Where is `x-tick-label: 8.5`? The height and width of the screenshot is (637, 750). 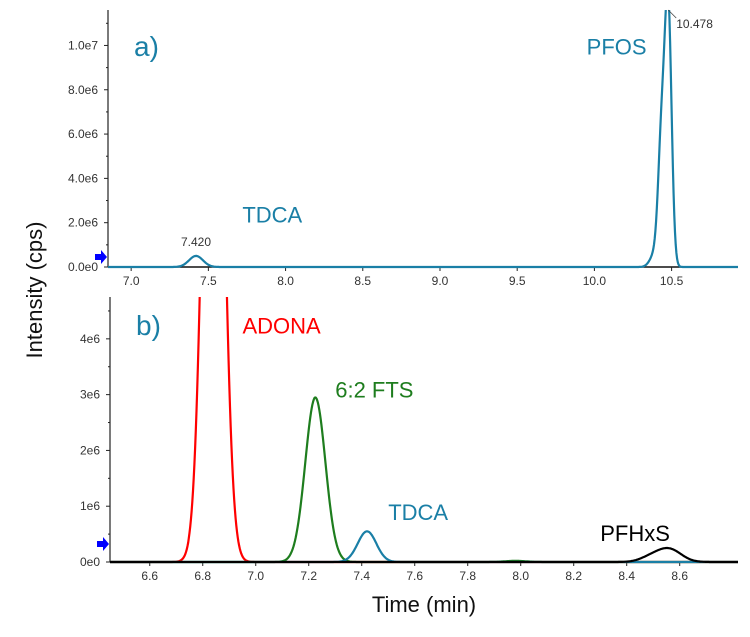 x-tick-label: 8.5 is located at coordinates (362, 281).